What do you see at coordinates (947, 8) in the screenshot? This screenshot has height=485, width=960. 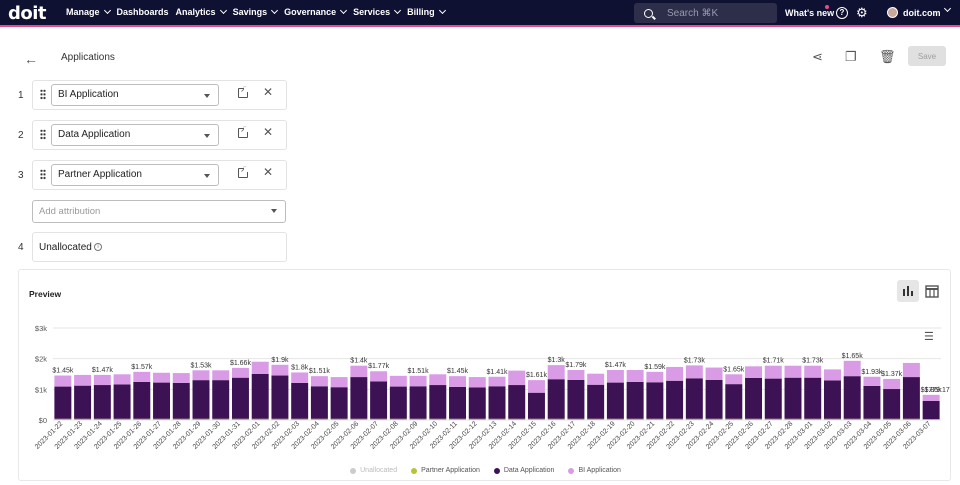 I see `chevron-down-icon` at bounding box center [947, 8].